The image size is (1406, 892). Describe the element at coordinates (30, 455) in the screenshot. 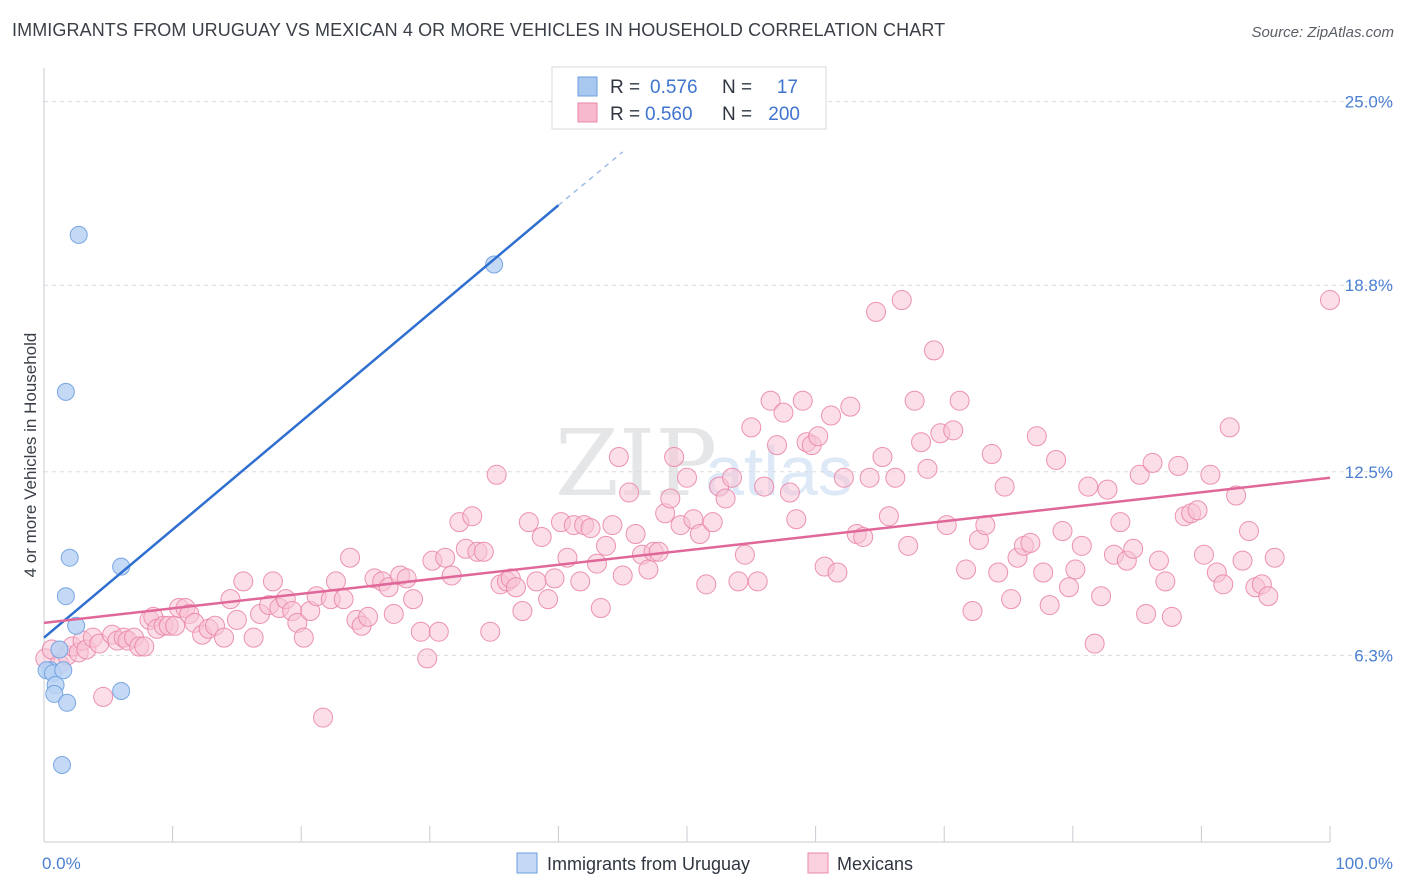

I see `y-axis-label: 4 or more Vehicles in Household` at that location.